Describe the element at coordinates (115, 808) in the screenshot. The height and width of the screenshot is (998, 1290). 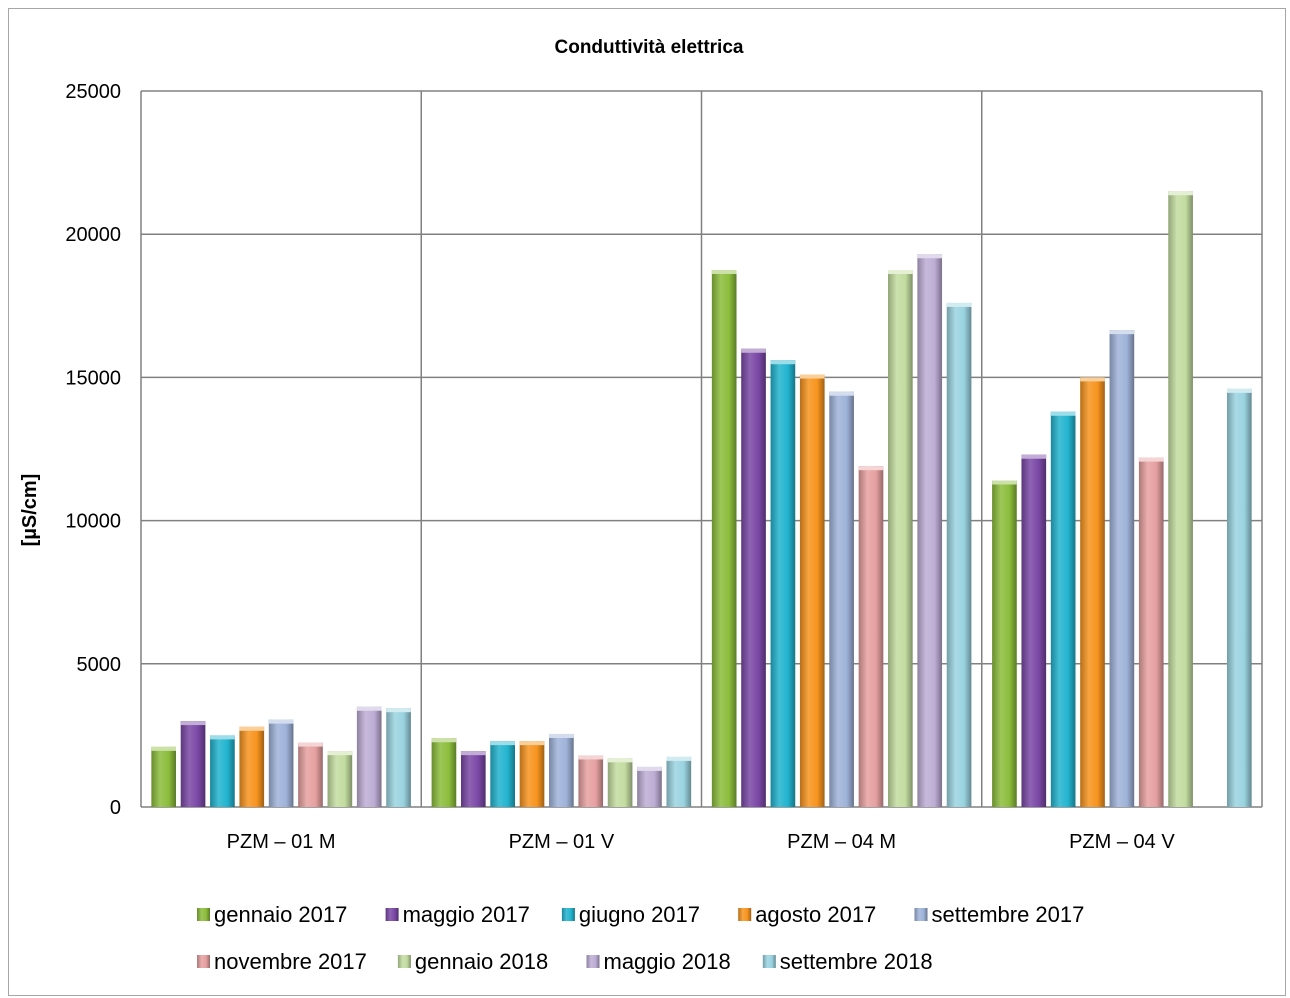
I see `y-tick-label: 0` at that location.